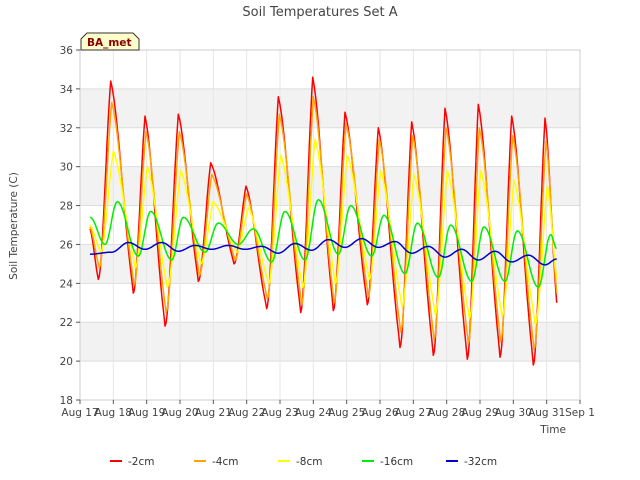  Describe the element at coordinates (413, 413) in the screenshot. I see `x-tick-label: Aug 27` at that location.